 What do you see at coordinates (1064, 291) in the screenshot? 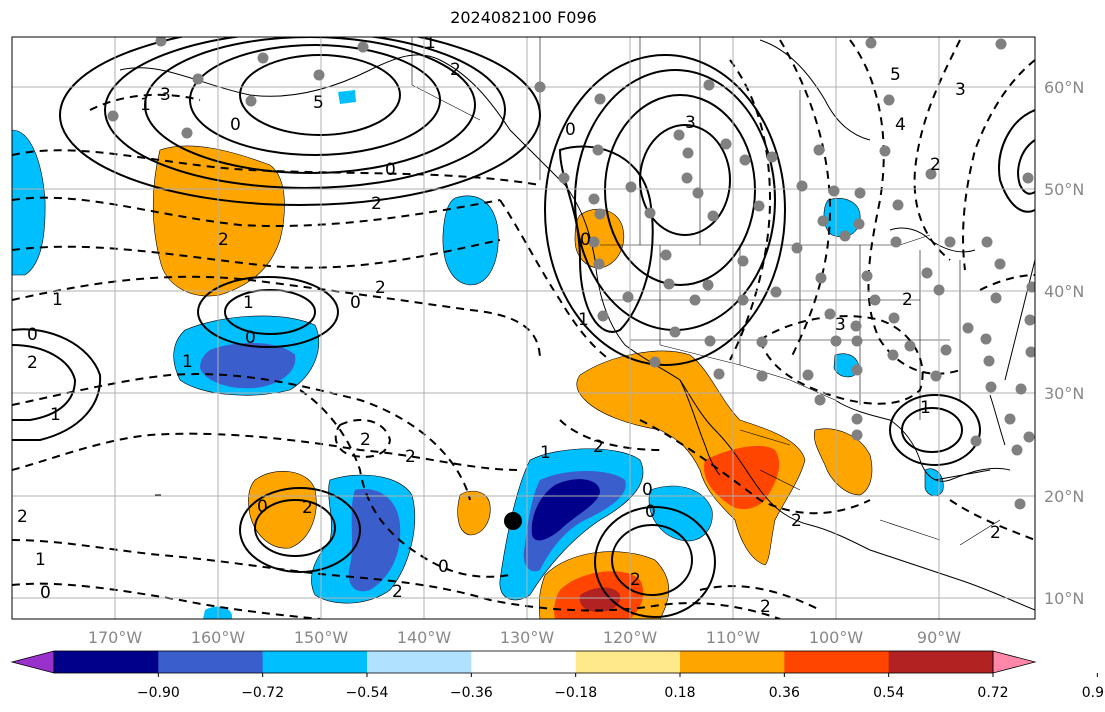
I see `lat-tick-label: 40°N` at bounding box center [1064, 291].